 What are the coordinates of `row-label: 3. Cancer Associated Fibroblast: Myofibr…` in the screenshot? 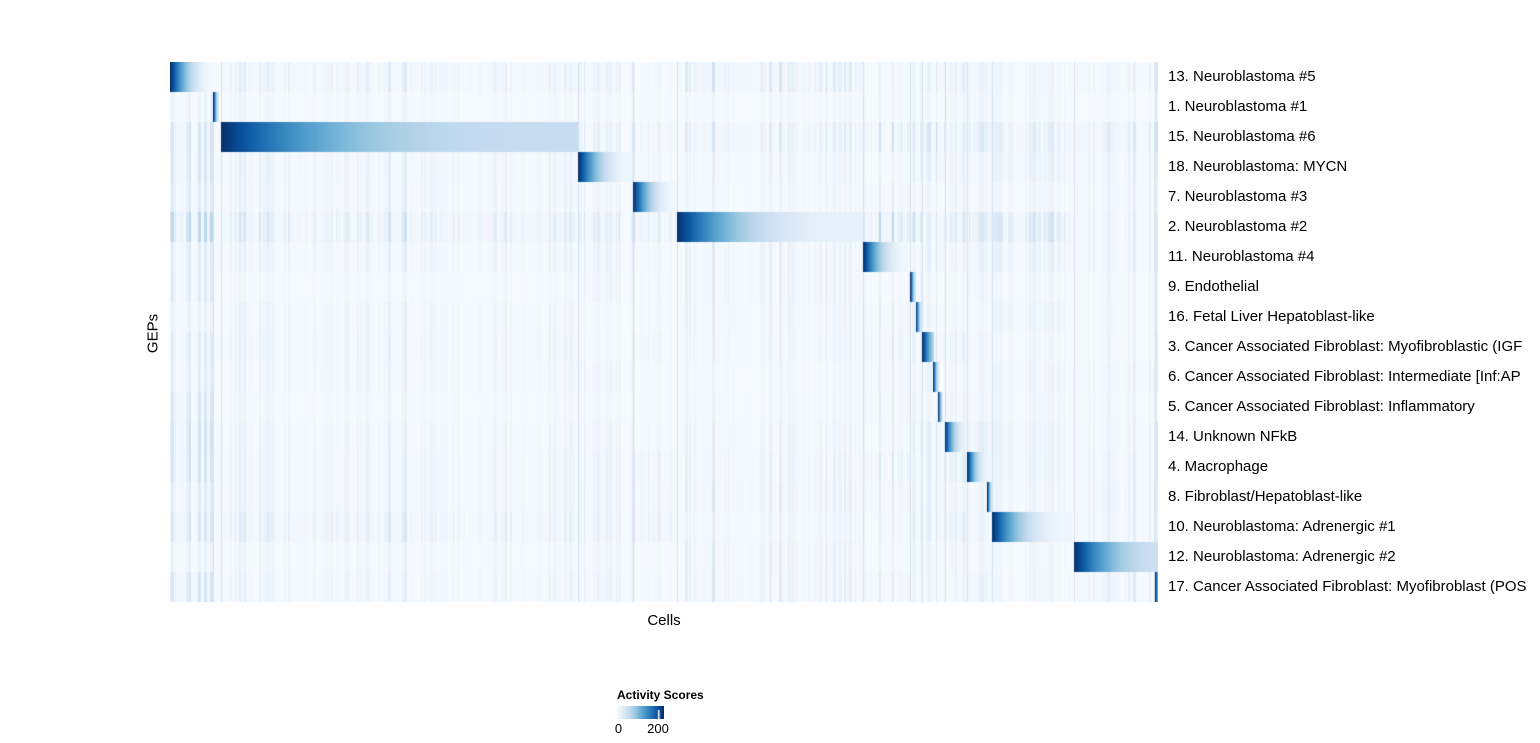 It's located at (1345, 346).